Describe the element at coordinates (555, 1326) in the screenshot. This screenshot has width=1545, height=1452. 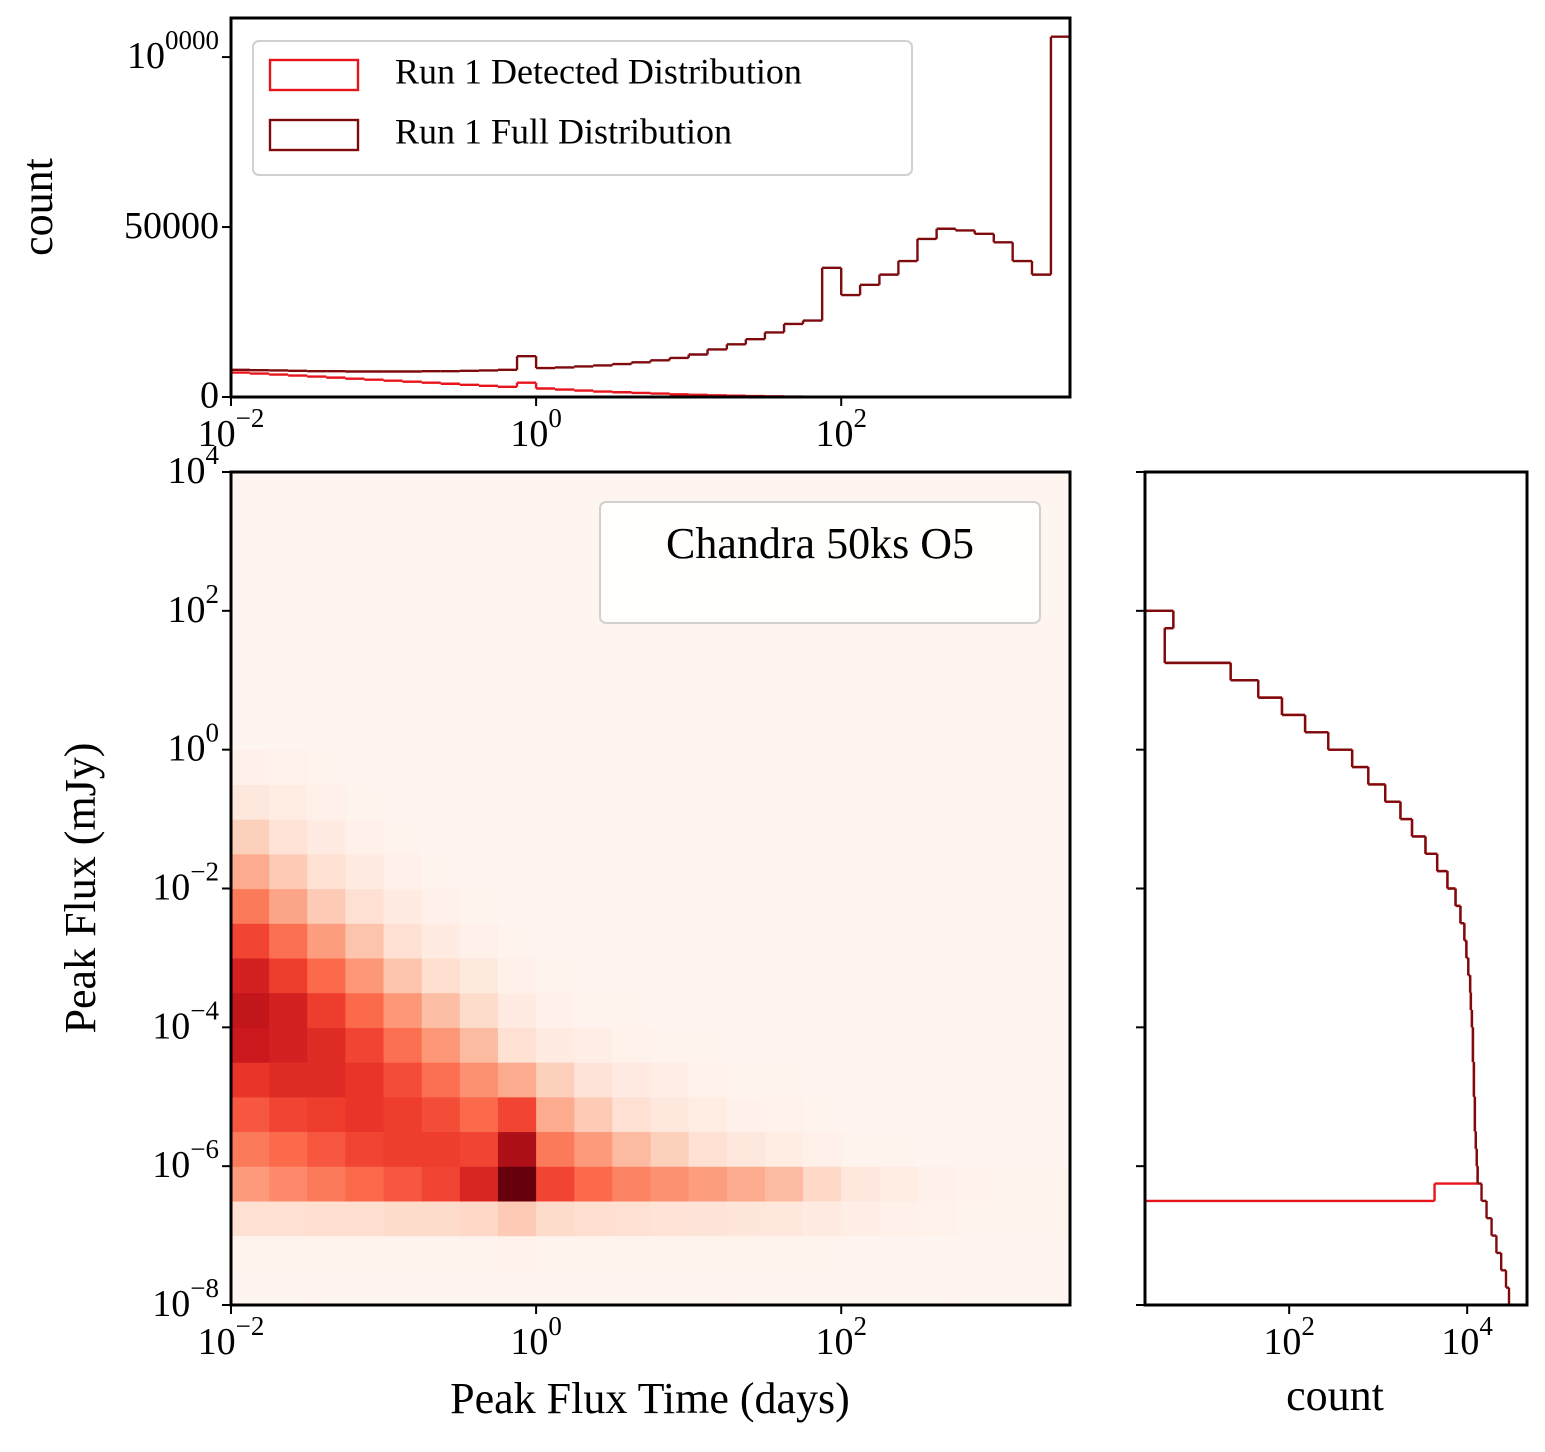
I see `tick-exponent: 0` at that location.